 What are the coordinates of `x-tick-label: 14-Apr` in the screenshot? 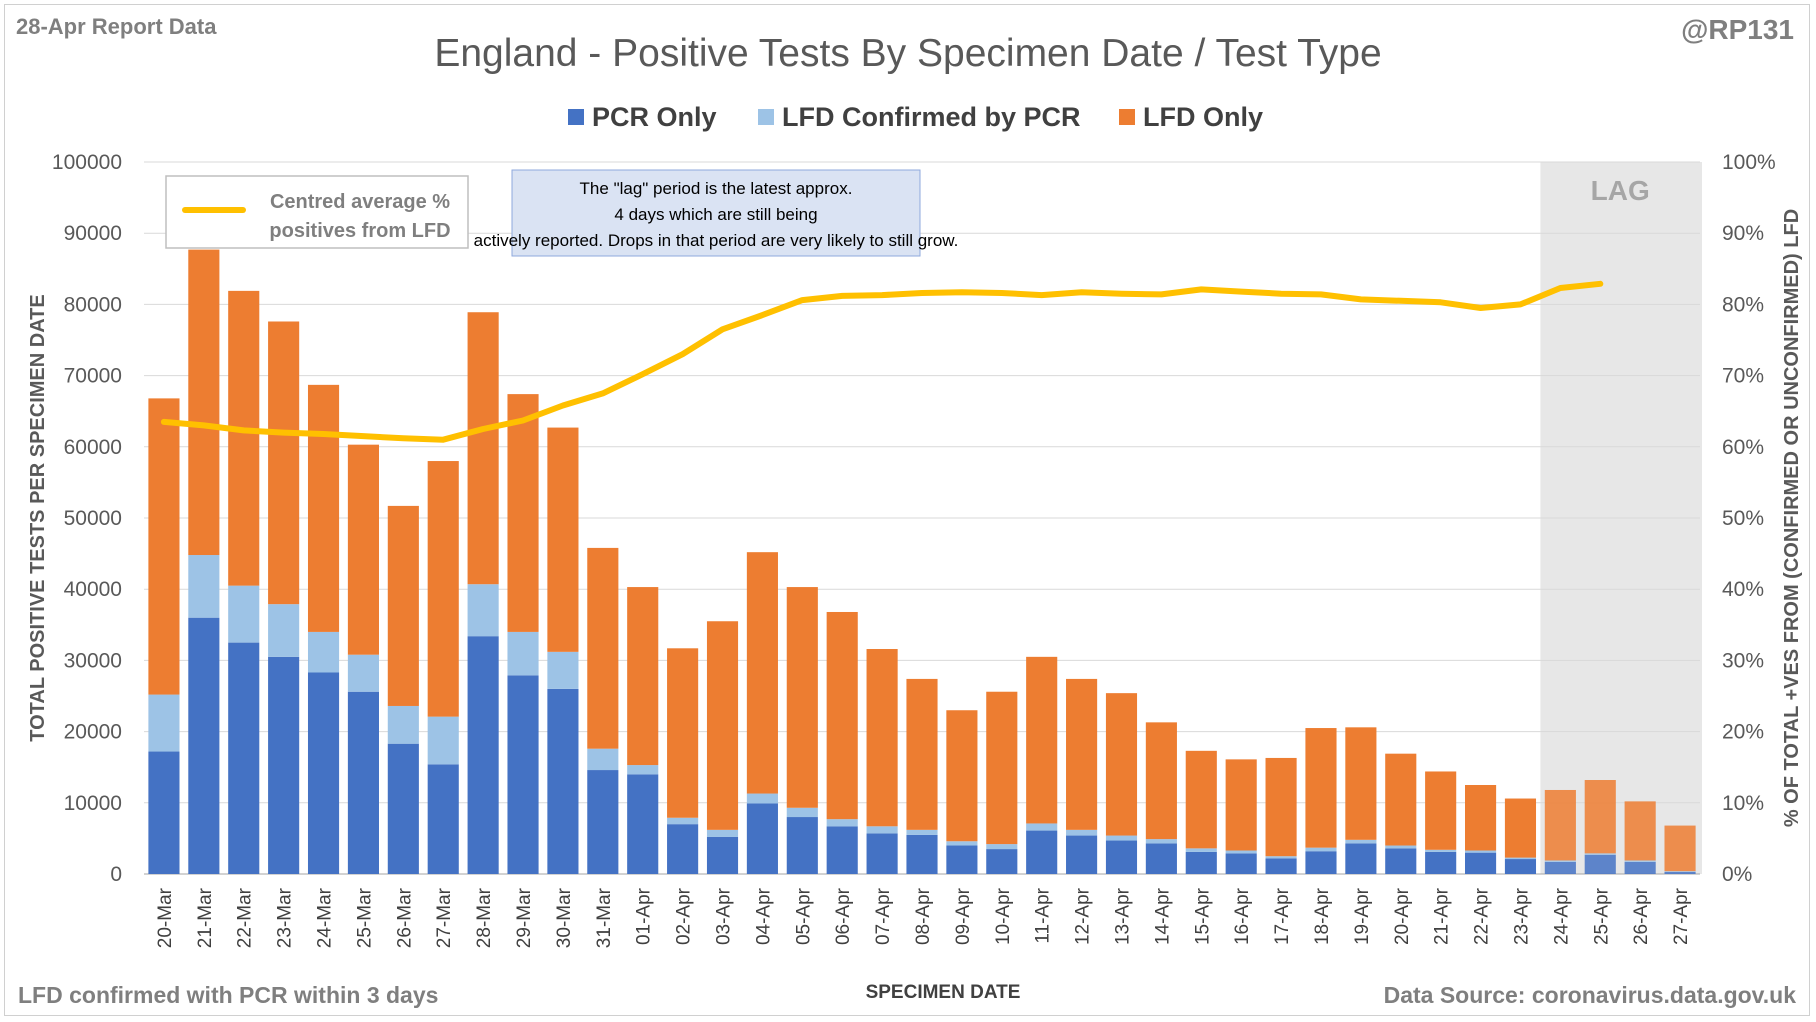 It's located at (1162, 916).